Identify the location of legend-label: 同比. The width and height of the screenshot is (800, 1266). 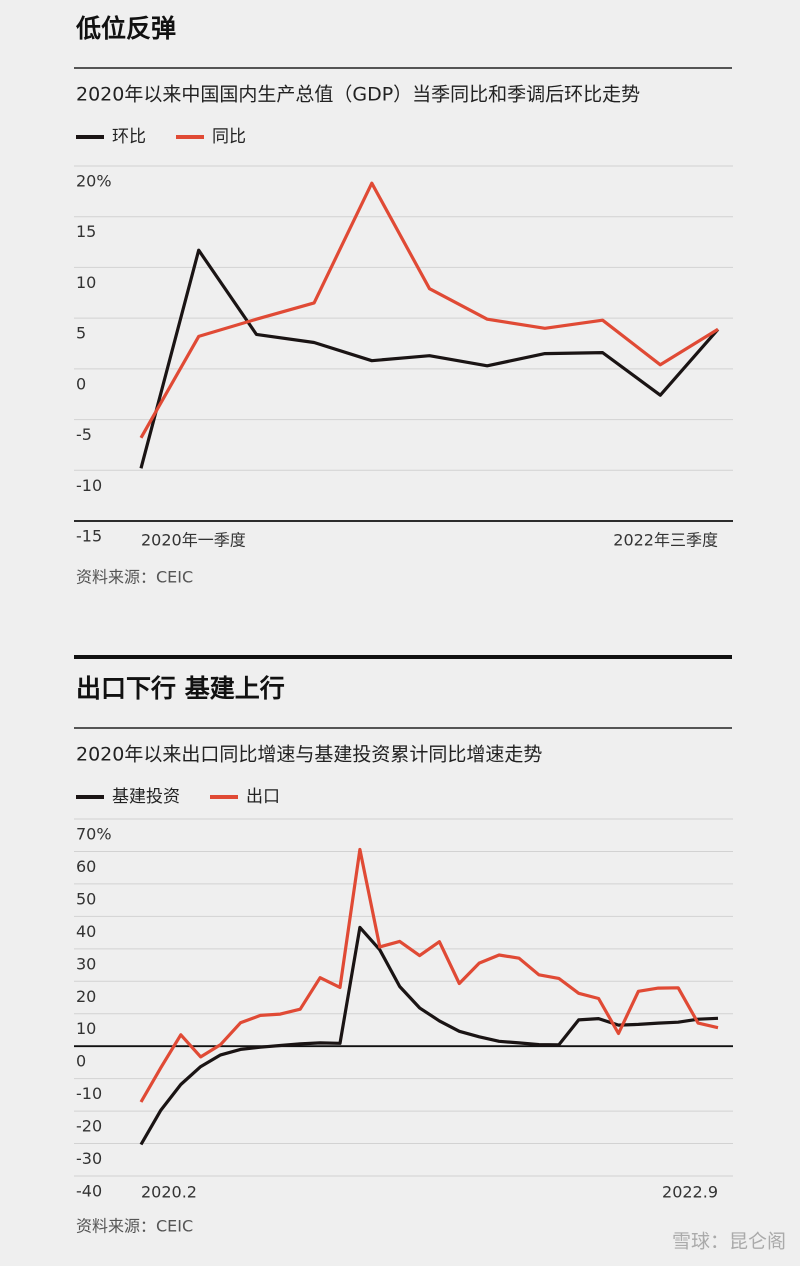
(229, 137).